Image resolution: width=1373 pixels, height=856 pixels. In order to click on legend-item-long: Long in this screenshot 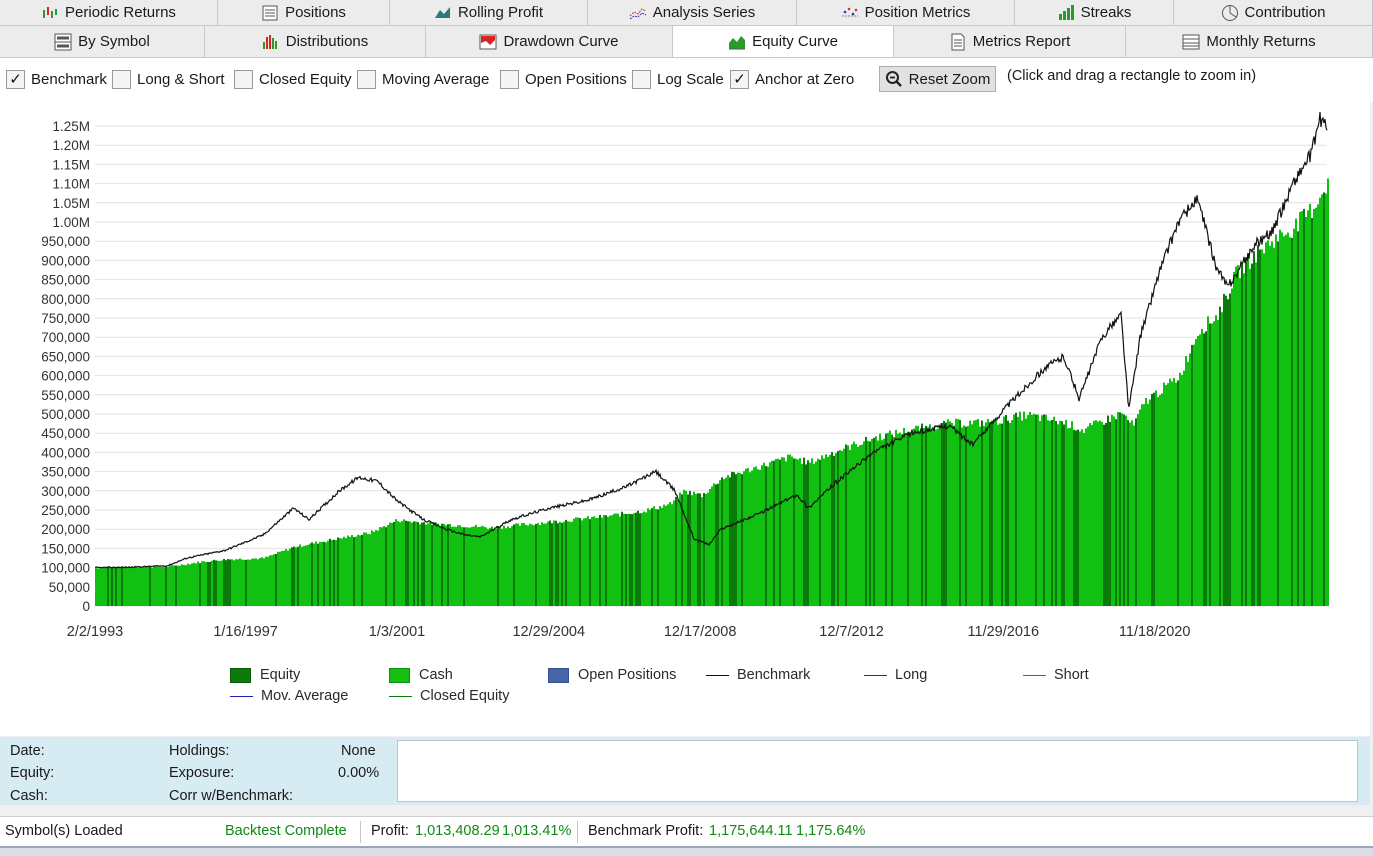, I will do `click(895, 675)`.